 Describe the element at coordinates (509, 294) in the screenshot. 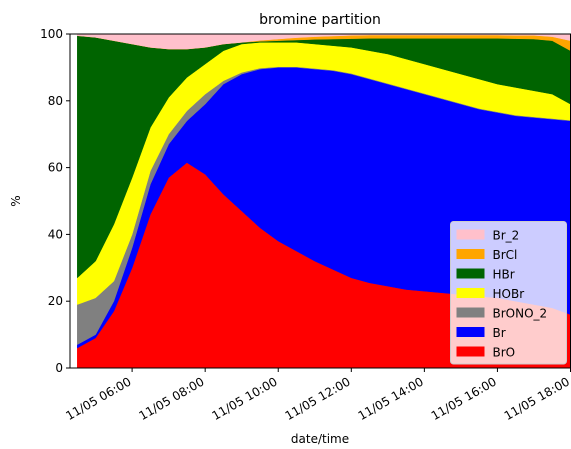

I see `legend-label: HOBr` at that location.